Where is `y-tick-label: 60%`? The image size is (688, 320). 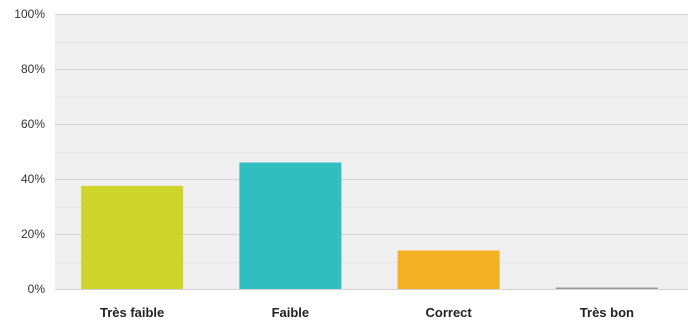 y-tick-label: 60% is located at coordinates (33, 124).